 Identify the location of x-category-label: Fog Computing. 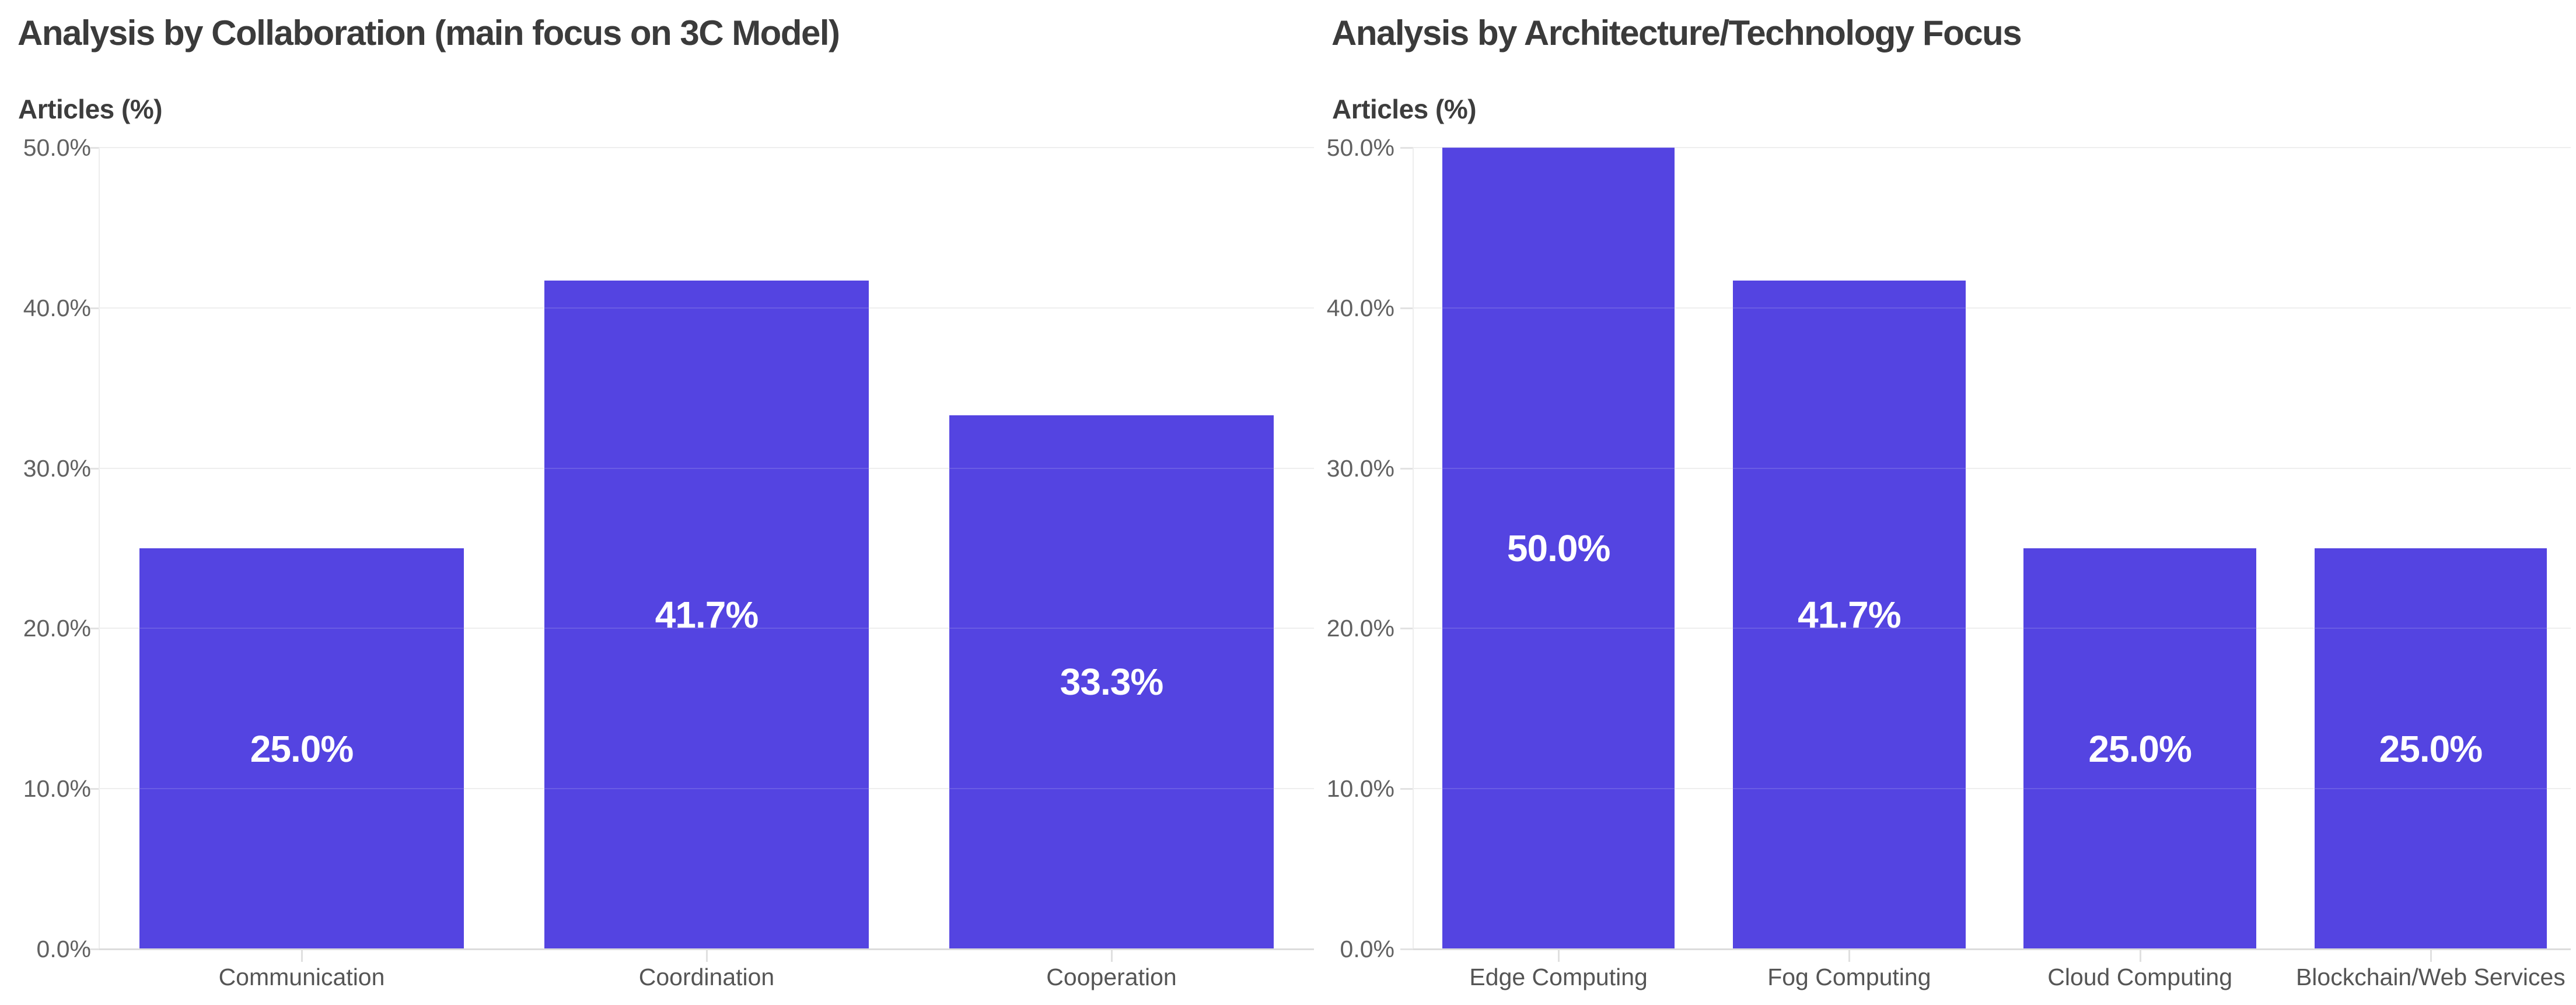
(1849, 977).